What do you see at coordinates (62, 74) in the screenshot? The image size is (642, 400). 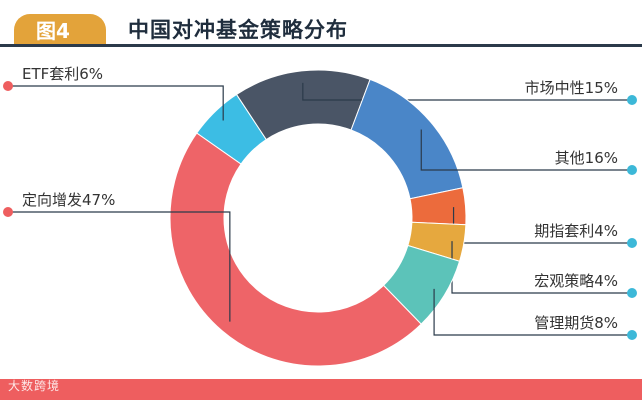 I see `slice-label-1: ETF套利6%` at bounding box center [62, 74].